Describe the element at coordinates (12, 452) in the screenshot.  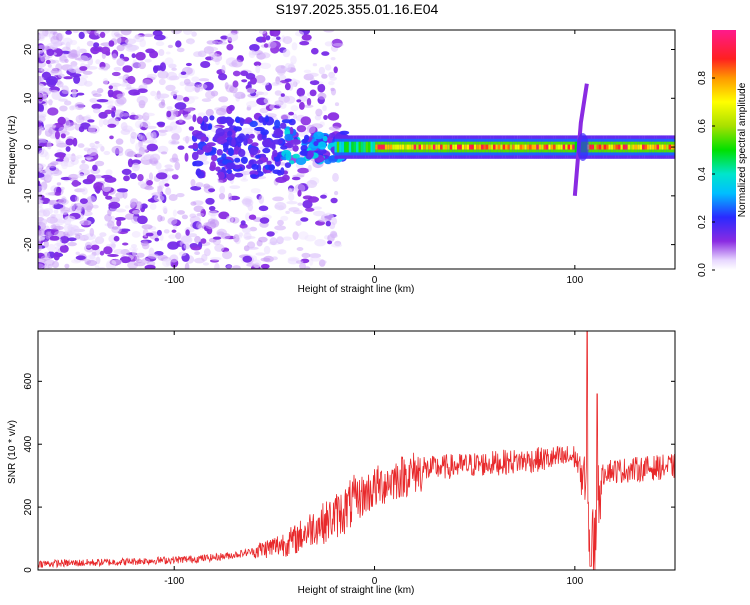
I see `snr-y-axis-label: SNR (10 * v/v)` at that location.